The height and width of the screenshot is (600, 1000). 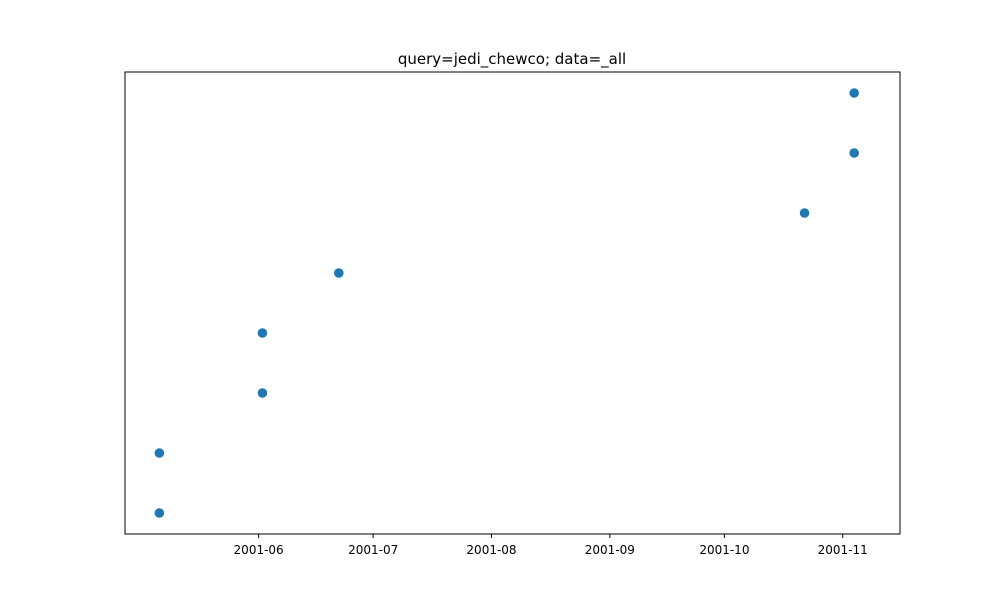 What do you see at coordinates (512, 59) in the screenshot?
I see `chart-title: query=jedi_chewco; data=_all` at bounding box center [512, 59].